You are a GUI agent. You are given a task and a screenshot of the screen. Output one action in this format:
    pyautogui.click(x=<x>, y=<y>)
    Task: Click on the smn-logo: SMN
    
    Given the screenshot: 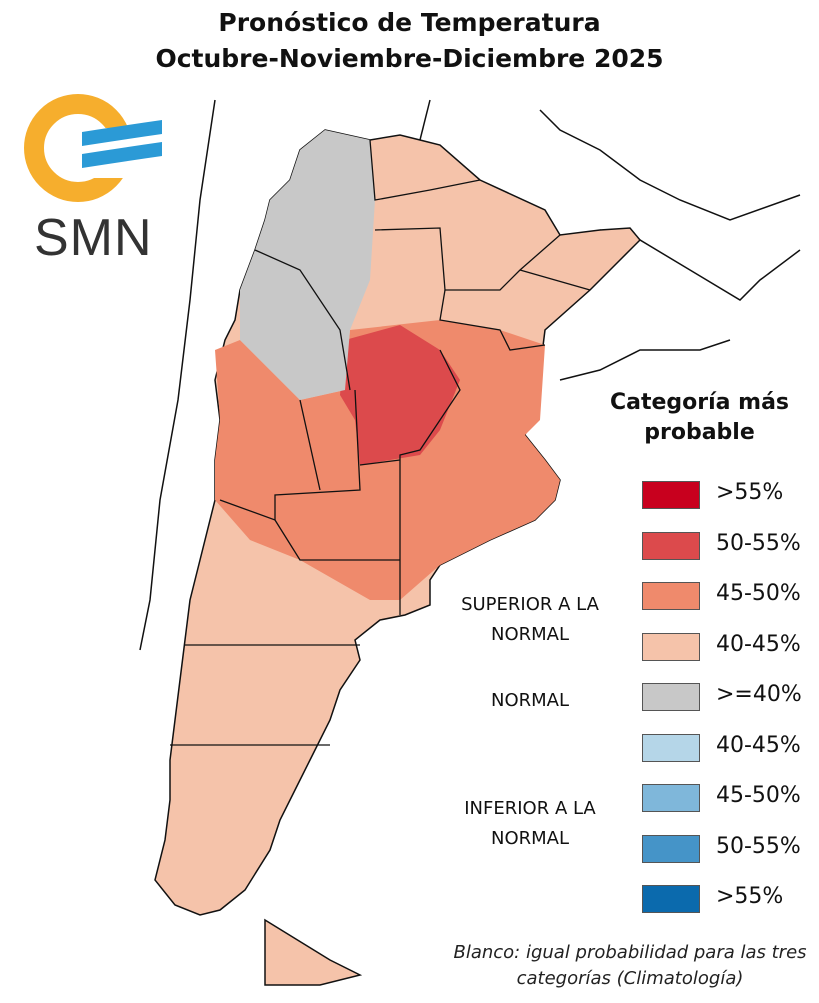 What is the action you would take?
    pyautogui.click(x=105, y=182)
    